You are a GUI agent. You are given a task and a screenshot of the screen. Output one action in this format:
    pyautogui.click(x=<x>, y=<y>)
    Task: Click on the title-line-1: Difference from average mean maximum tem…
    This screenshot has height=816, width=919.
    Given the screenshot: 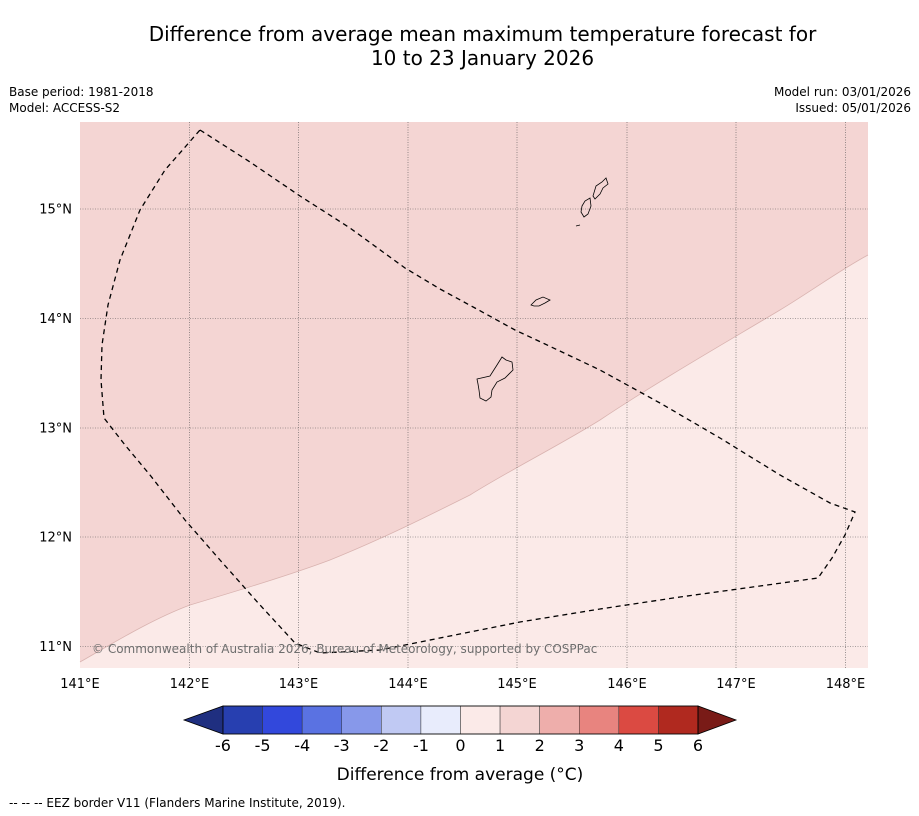 What is the action you would take?
    pyautogui.click(x=482, y=34)
    